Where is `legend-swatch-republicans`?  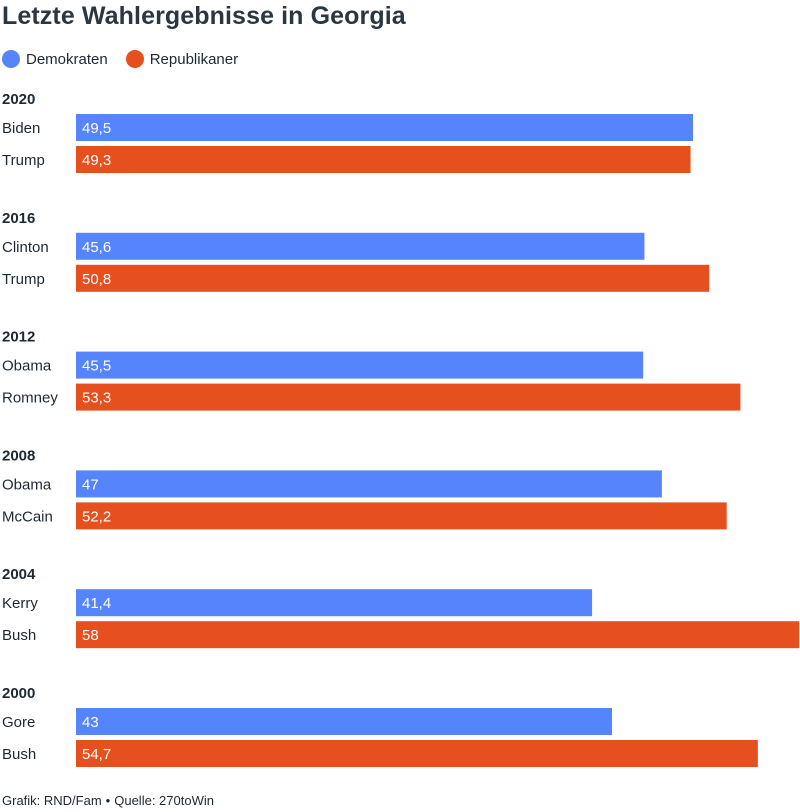
legend-swatch-republicans is located at coordinates (134, 59).